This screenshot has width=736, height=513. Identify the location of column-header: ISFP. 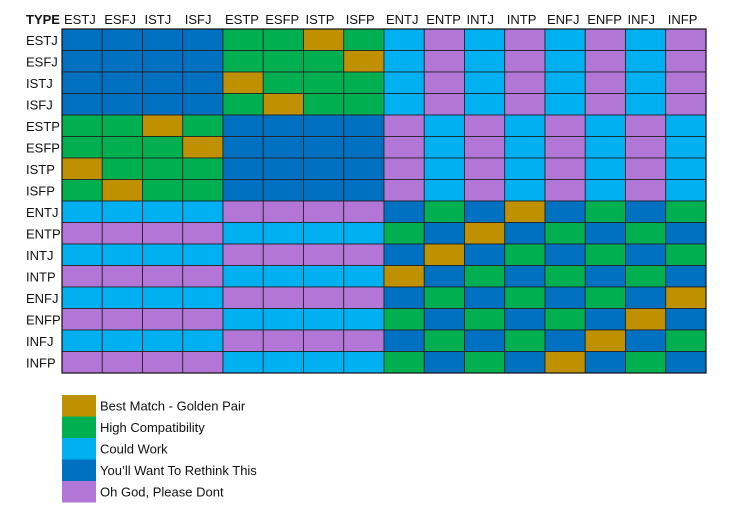
(360, 19).